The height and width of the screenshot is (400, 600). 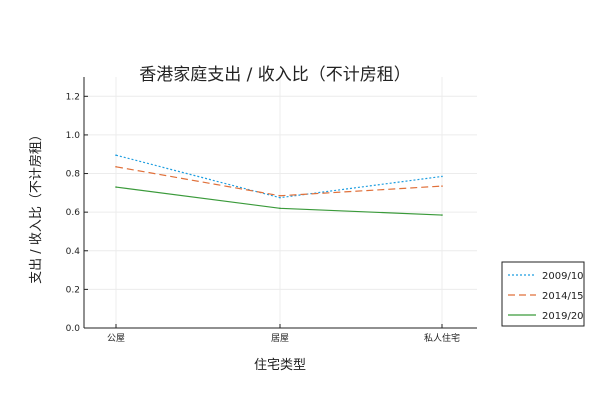 I want to click on y-tick-label: 0.0, so click(x=73, y=329).